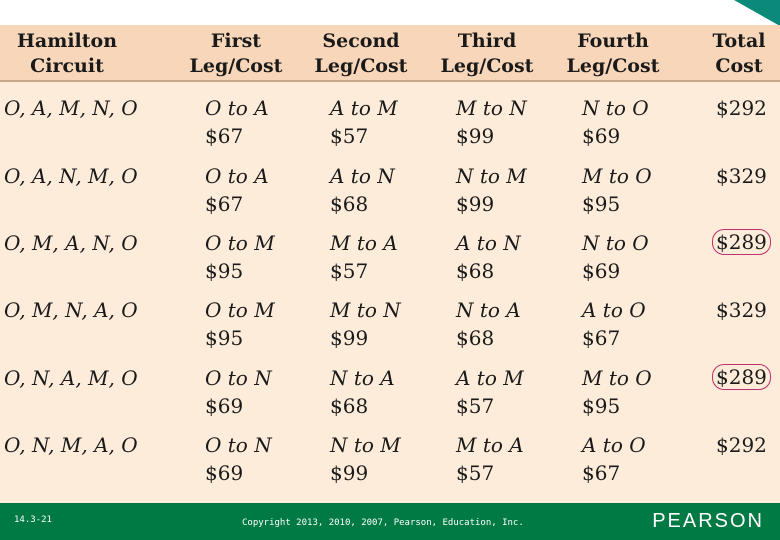 The image size is (780, 540). What do you see at coordinates (67, 41) in the screenshot?
I see `header-line: Hamilton` at bounding box center [67, 41].